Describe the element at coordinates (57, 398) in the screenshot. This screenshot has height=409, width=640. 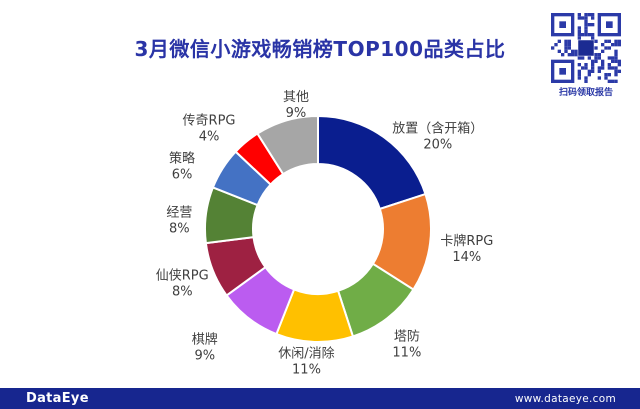
I see `dataeye-logo: DataEye` at that location.